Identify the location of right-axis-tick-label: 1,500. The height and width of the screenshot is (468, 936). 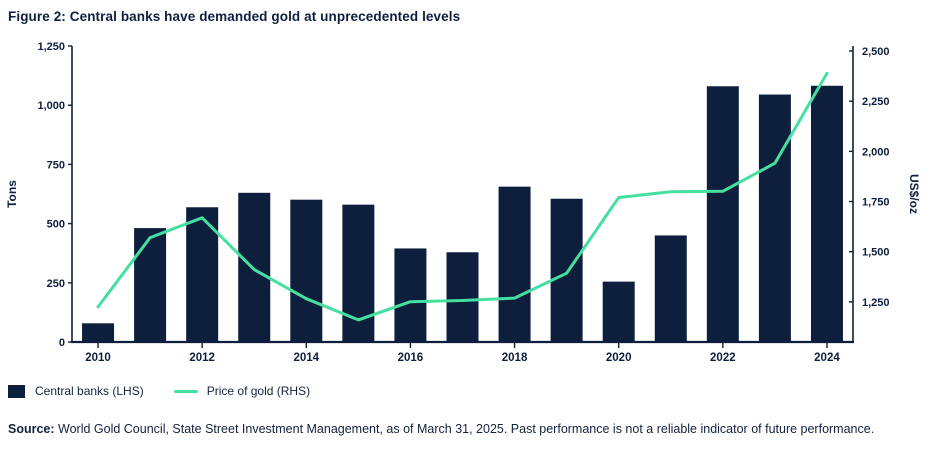
(876, 253).